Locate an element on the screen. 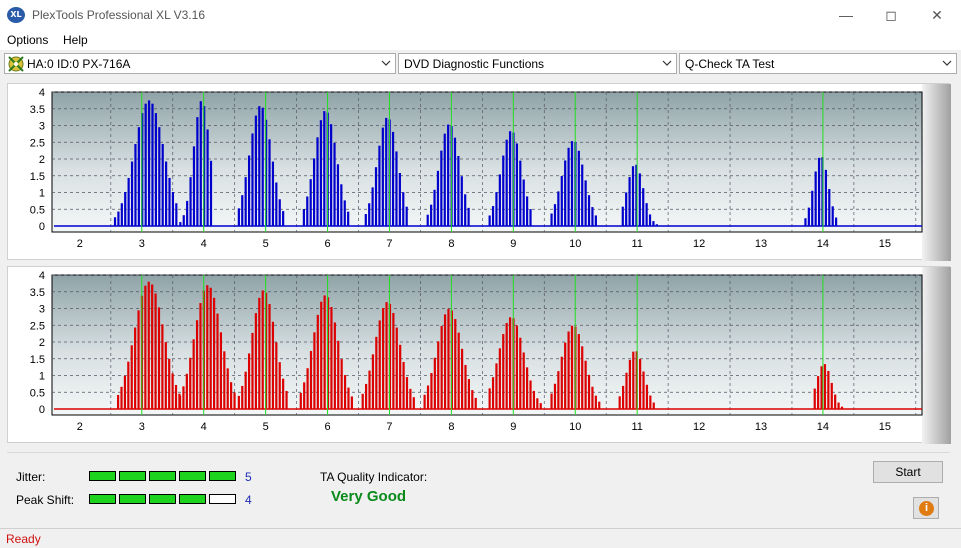 The image size is (961, 548). minimize-button: — is located at coordinates (846, 15).